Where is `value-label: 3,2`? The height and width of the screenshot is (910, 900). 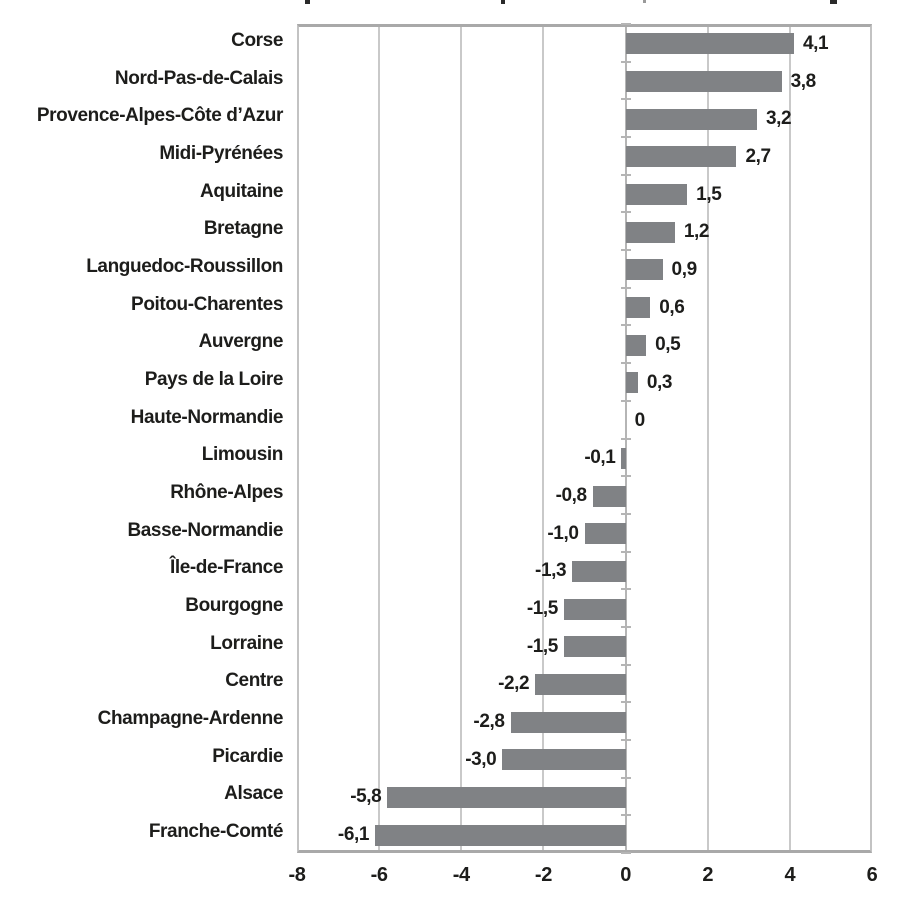
value-label: 3,2 is located at coordinates (779, 119).